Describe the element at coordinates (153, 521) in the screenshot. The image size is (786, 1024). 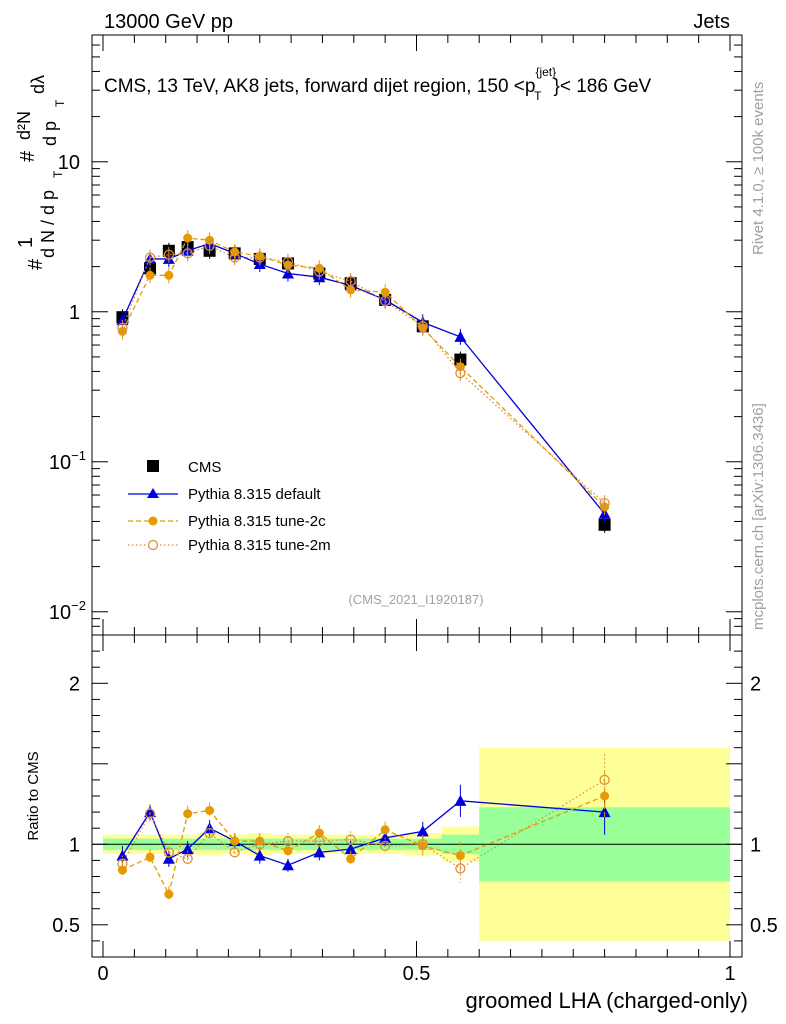
I see `legend-tune2c-marker` at that location.